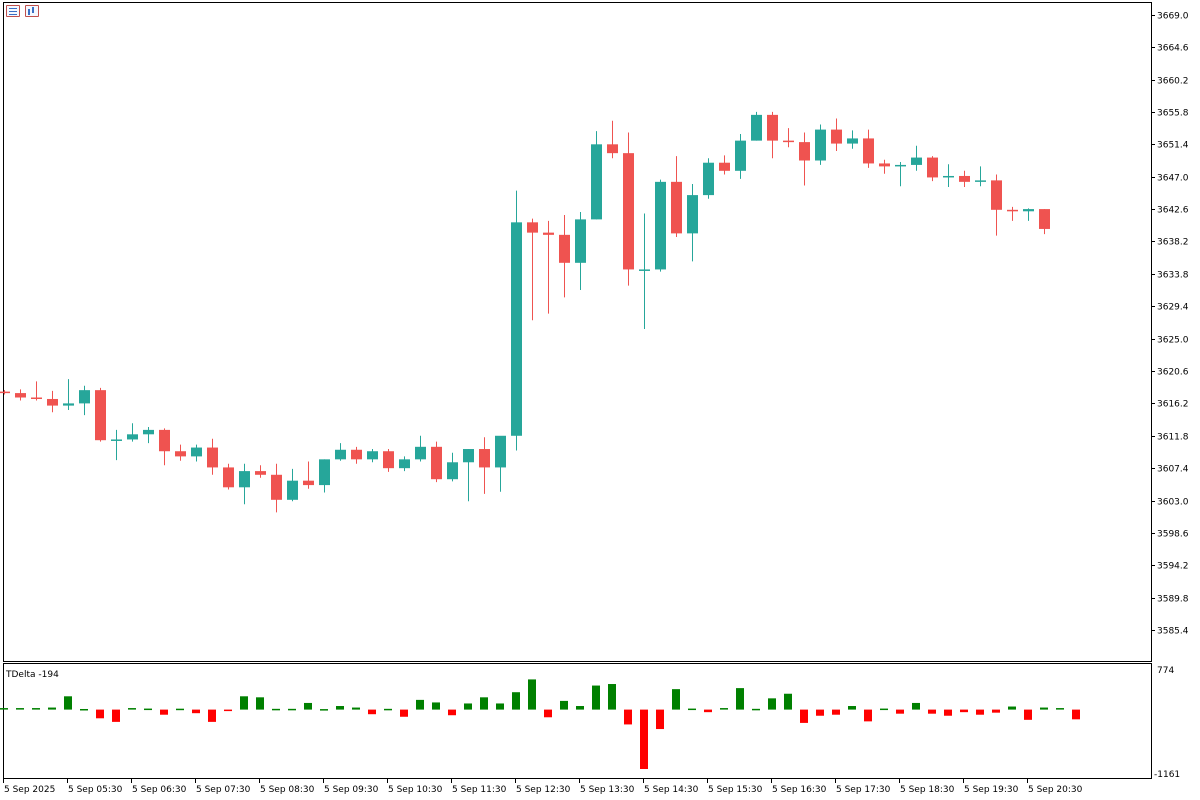 The height and width of the screenshot is (800, 1200). I want to click on time-tick-label: 5 Sep 10:30, so click(415, 790).